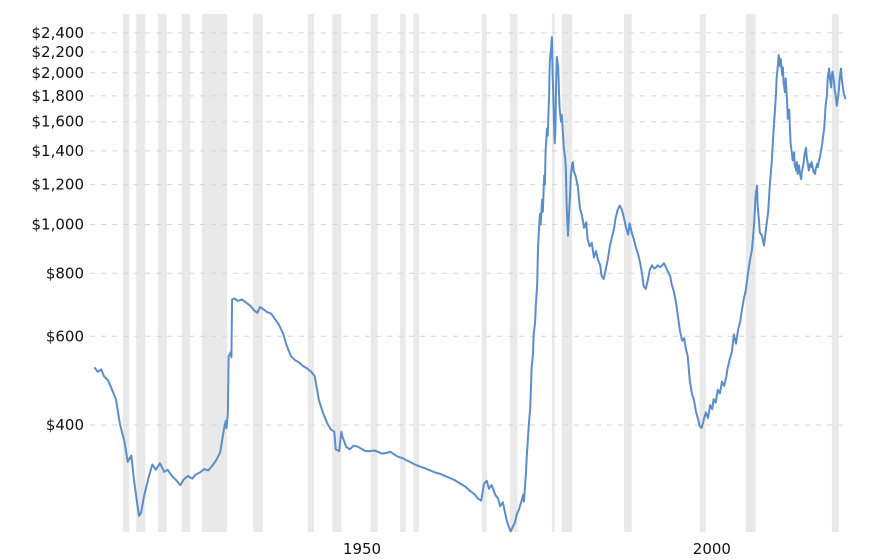 The height and width of the screenshot is (560, 888). What do you see at coordinates (58, 96) in the screenshot?
I see `y-axis-label: $1,800` at bounding box center [58, 96].